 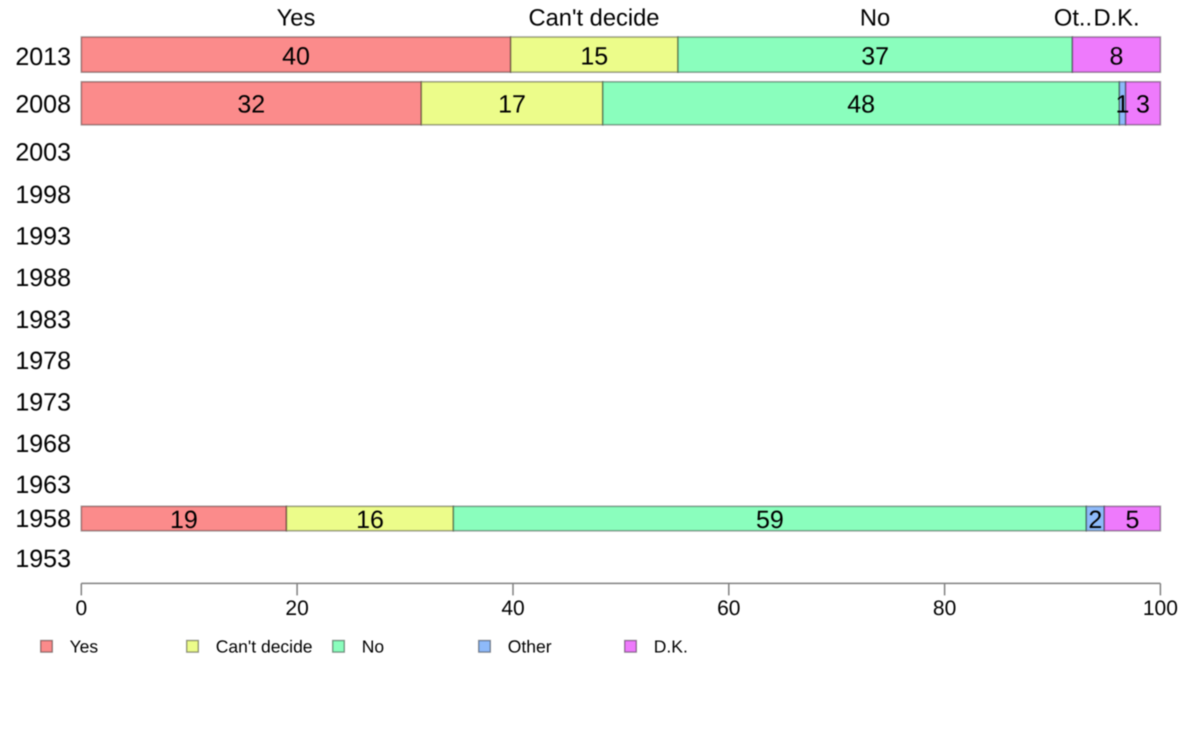 I want to click on svg-text: Other, so click(x=530, y=647).